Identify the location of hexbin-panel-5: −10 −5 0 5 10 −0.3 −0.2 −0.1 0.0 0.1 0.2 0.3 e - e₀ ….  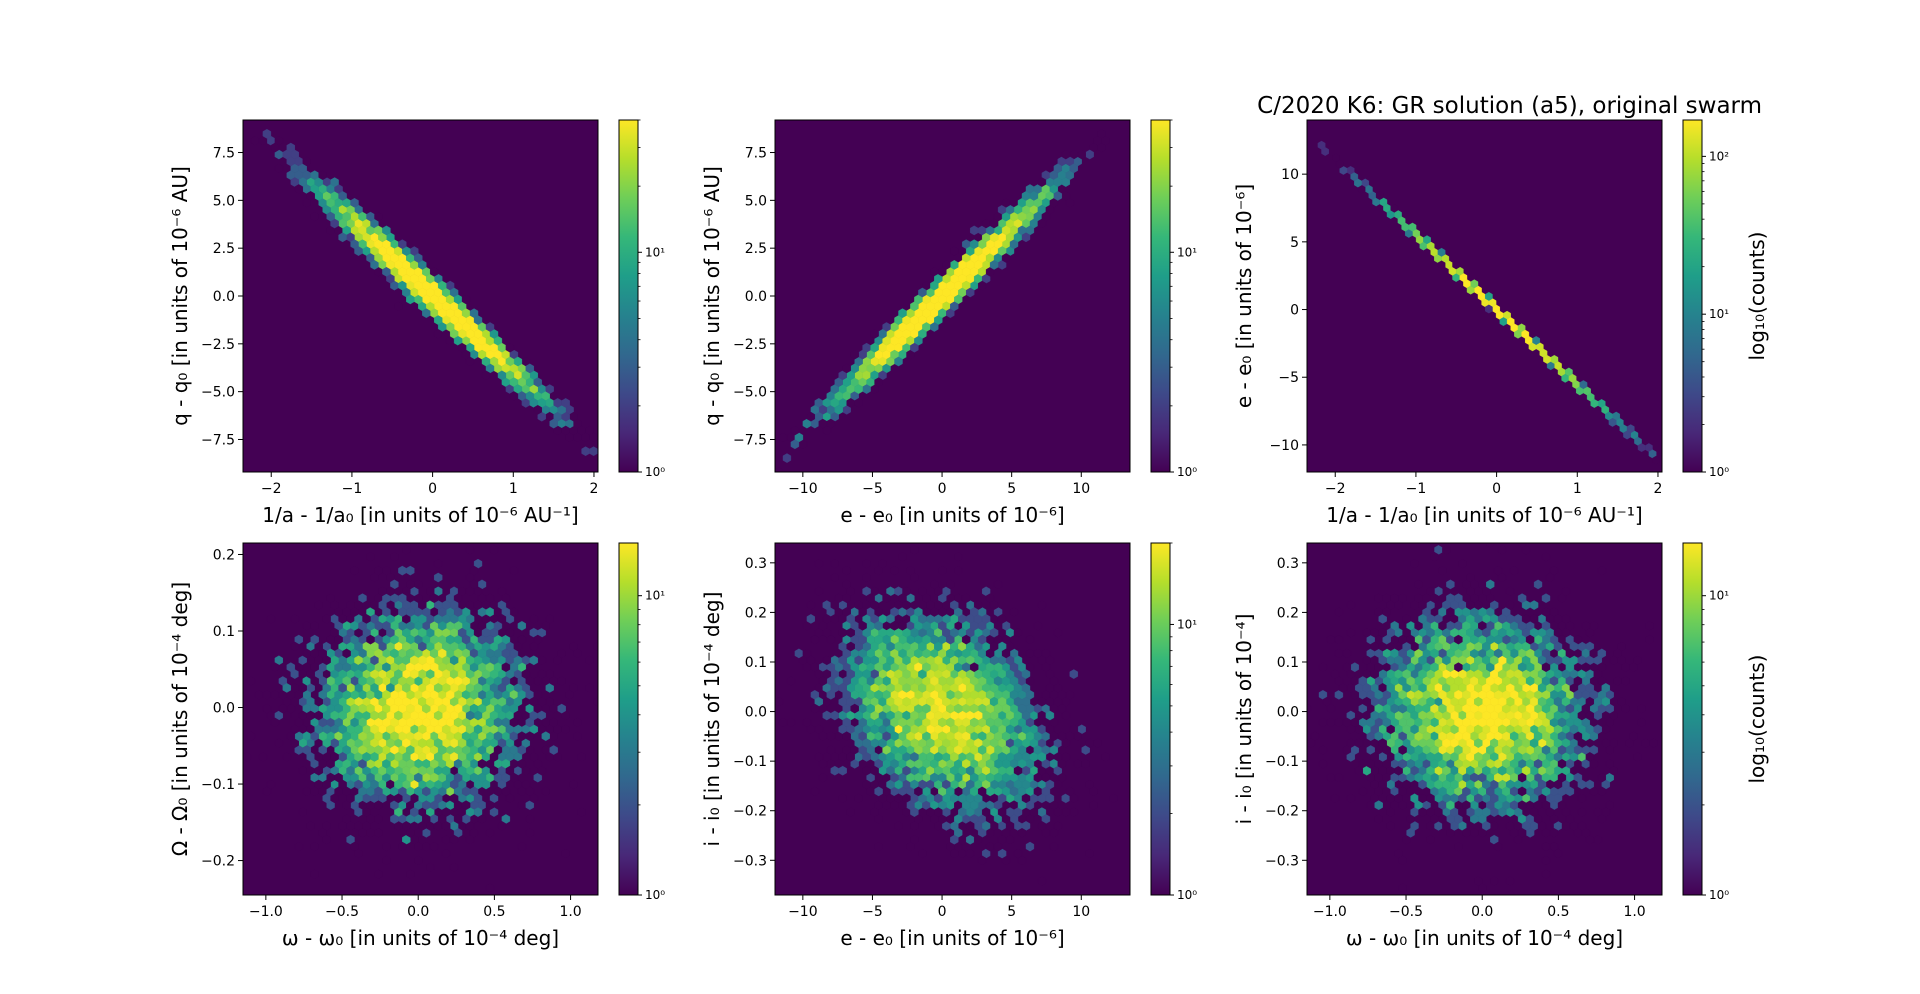
(948, 746).